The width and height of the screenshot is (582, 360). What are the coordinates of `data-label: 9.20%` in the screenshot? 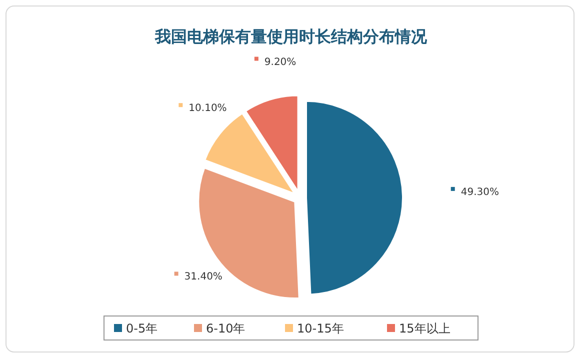 It's located at (280, 62).